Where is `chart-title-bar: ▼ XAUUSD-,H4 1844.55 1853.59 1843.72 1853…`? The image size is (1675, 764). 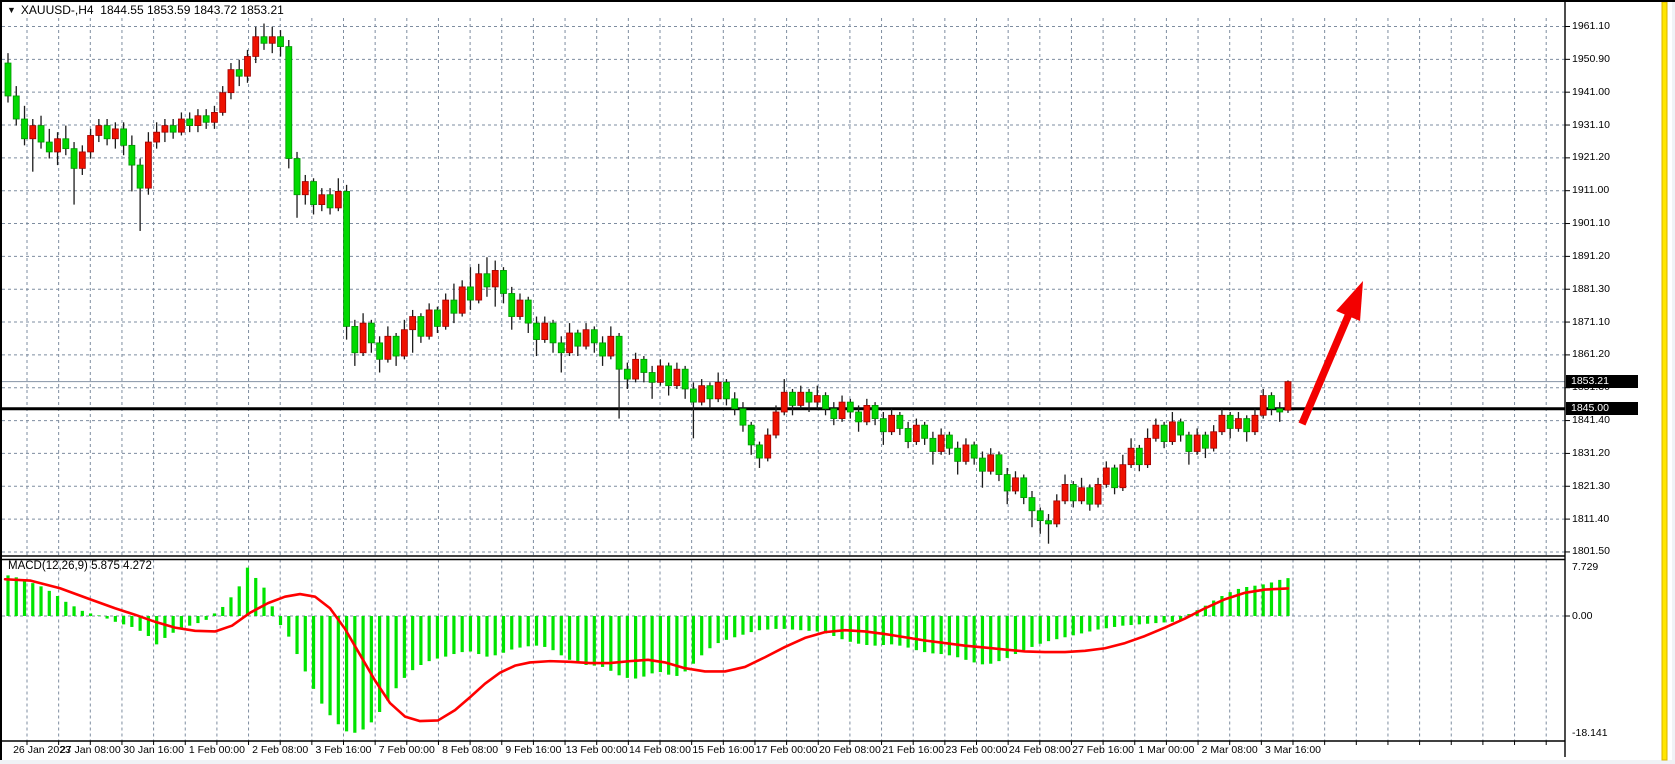 chart-title-bar: ▼ XAUUSD-,H4 1844.55 1853.59 1843.72 1853… is located at coordinates (145, 10).